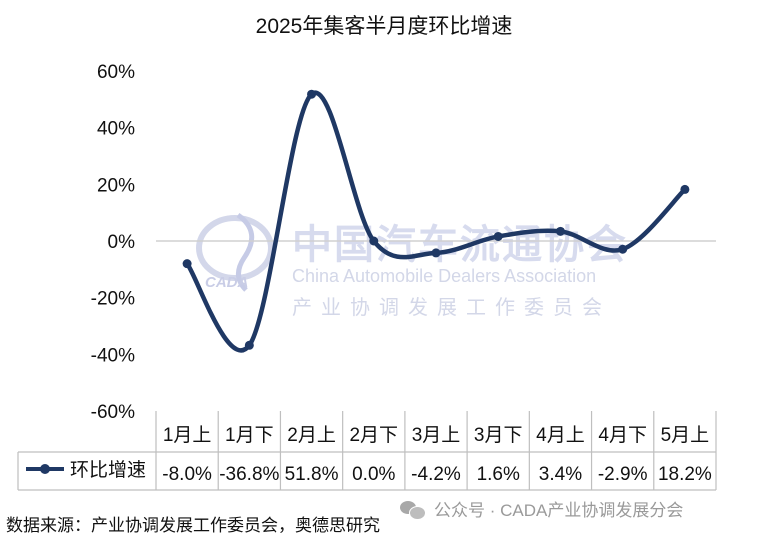 The height and width of the screenshot is (539, 783). I want to click on wechat-icon, so click(413, 509).